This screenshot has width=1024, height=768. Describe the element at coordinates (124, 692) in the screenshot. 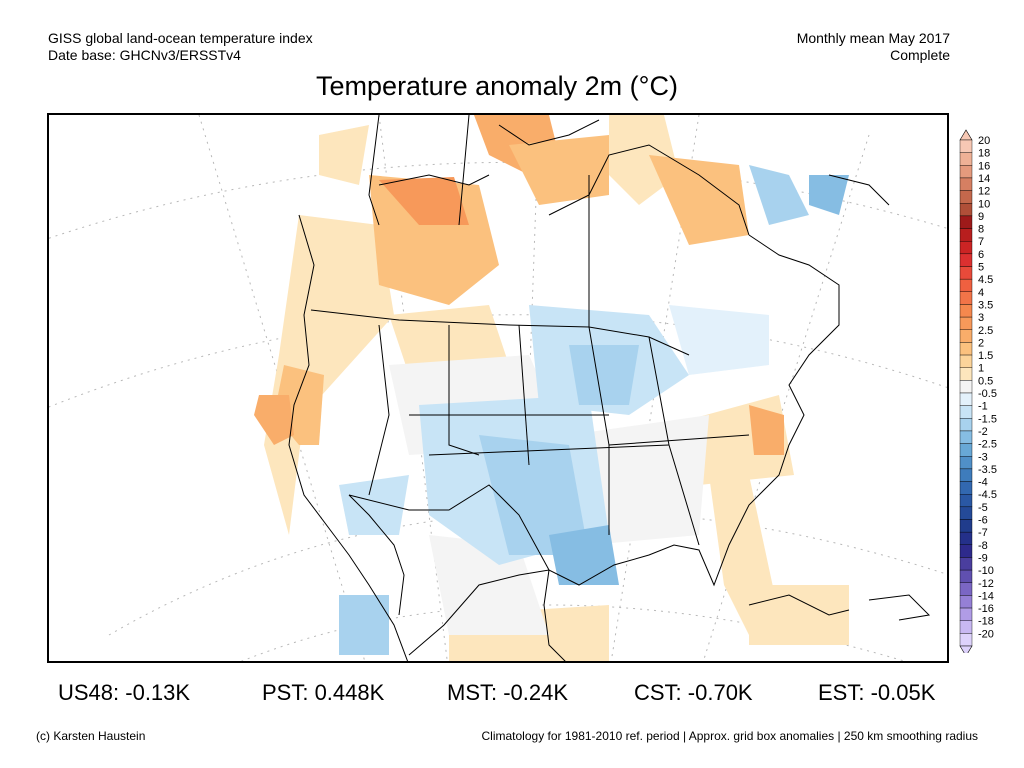

I see `stat-us48: US48: -0.13K` at that location.